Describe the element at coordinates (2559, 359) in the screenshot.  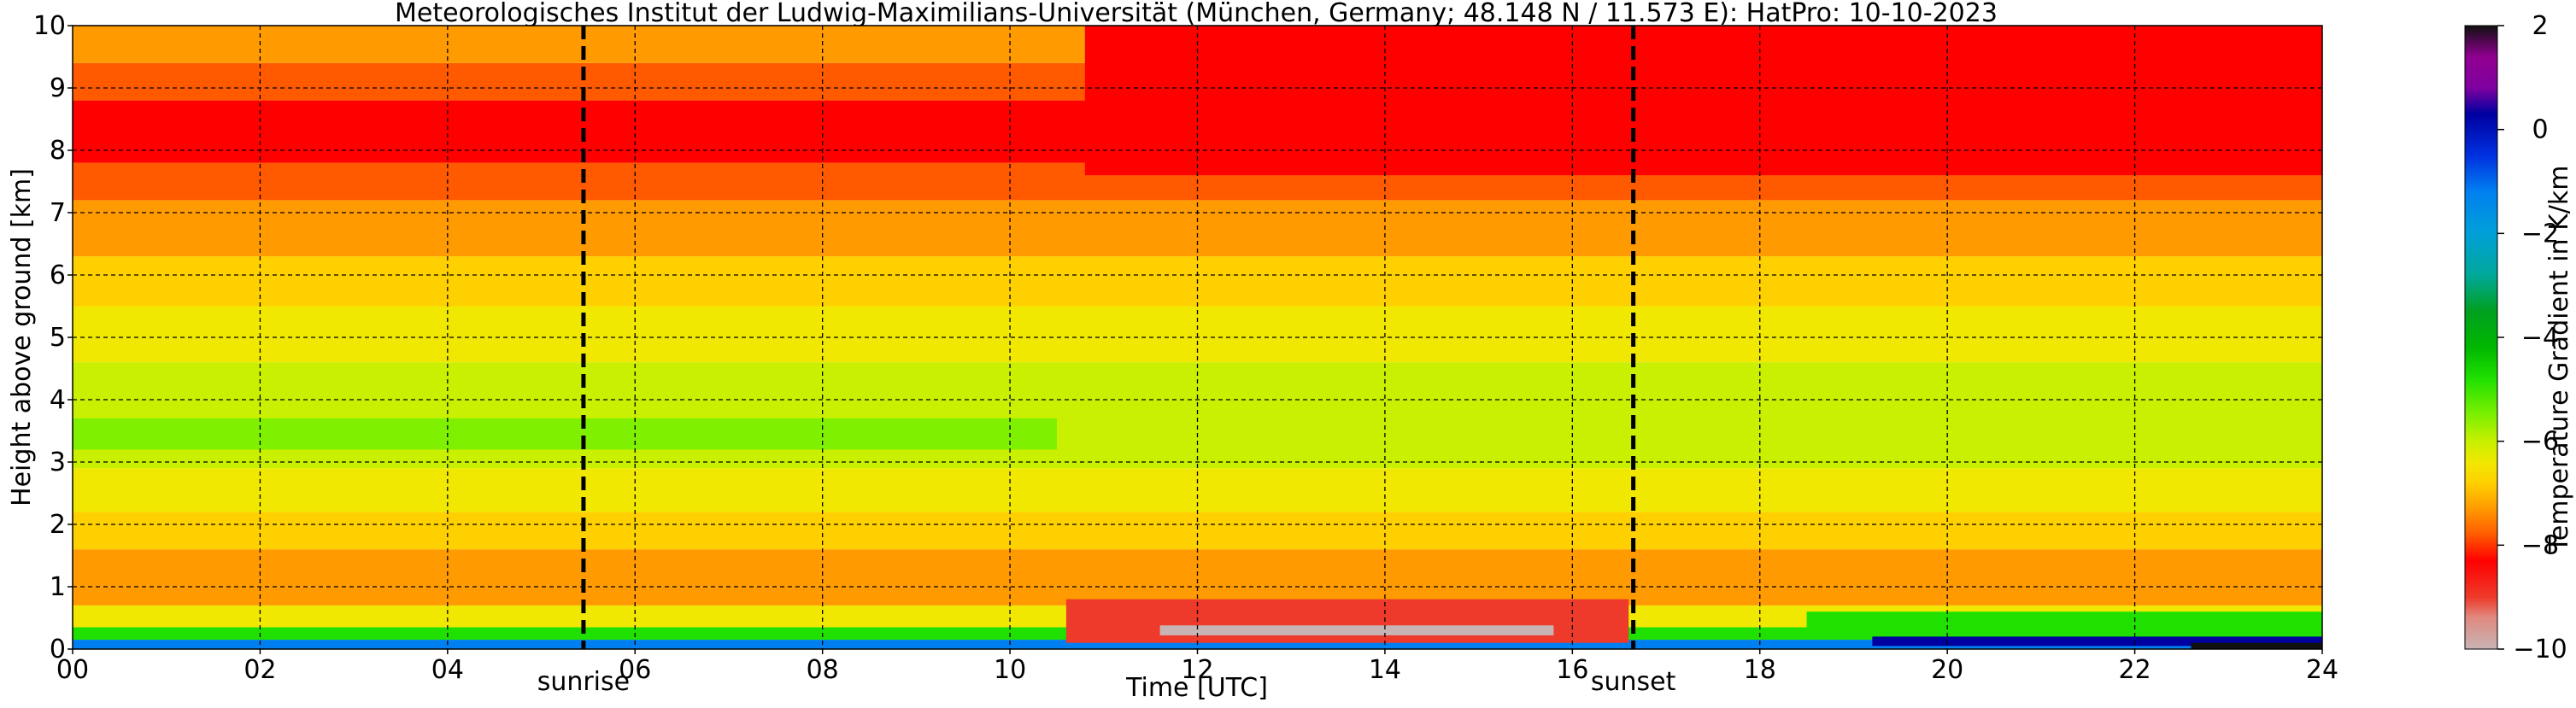
I see `colorbar-label: Temperature Gradient in K/km` at that location.